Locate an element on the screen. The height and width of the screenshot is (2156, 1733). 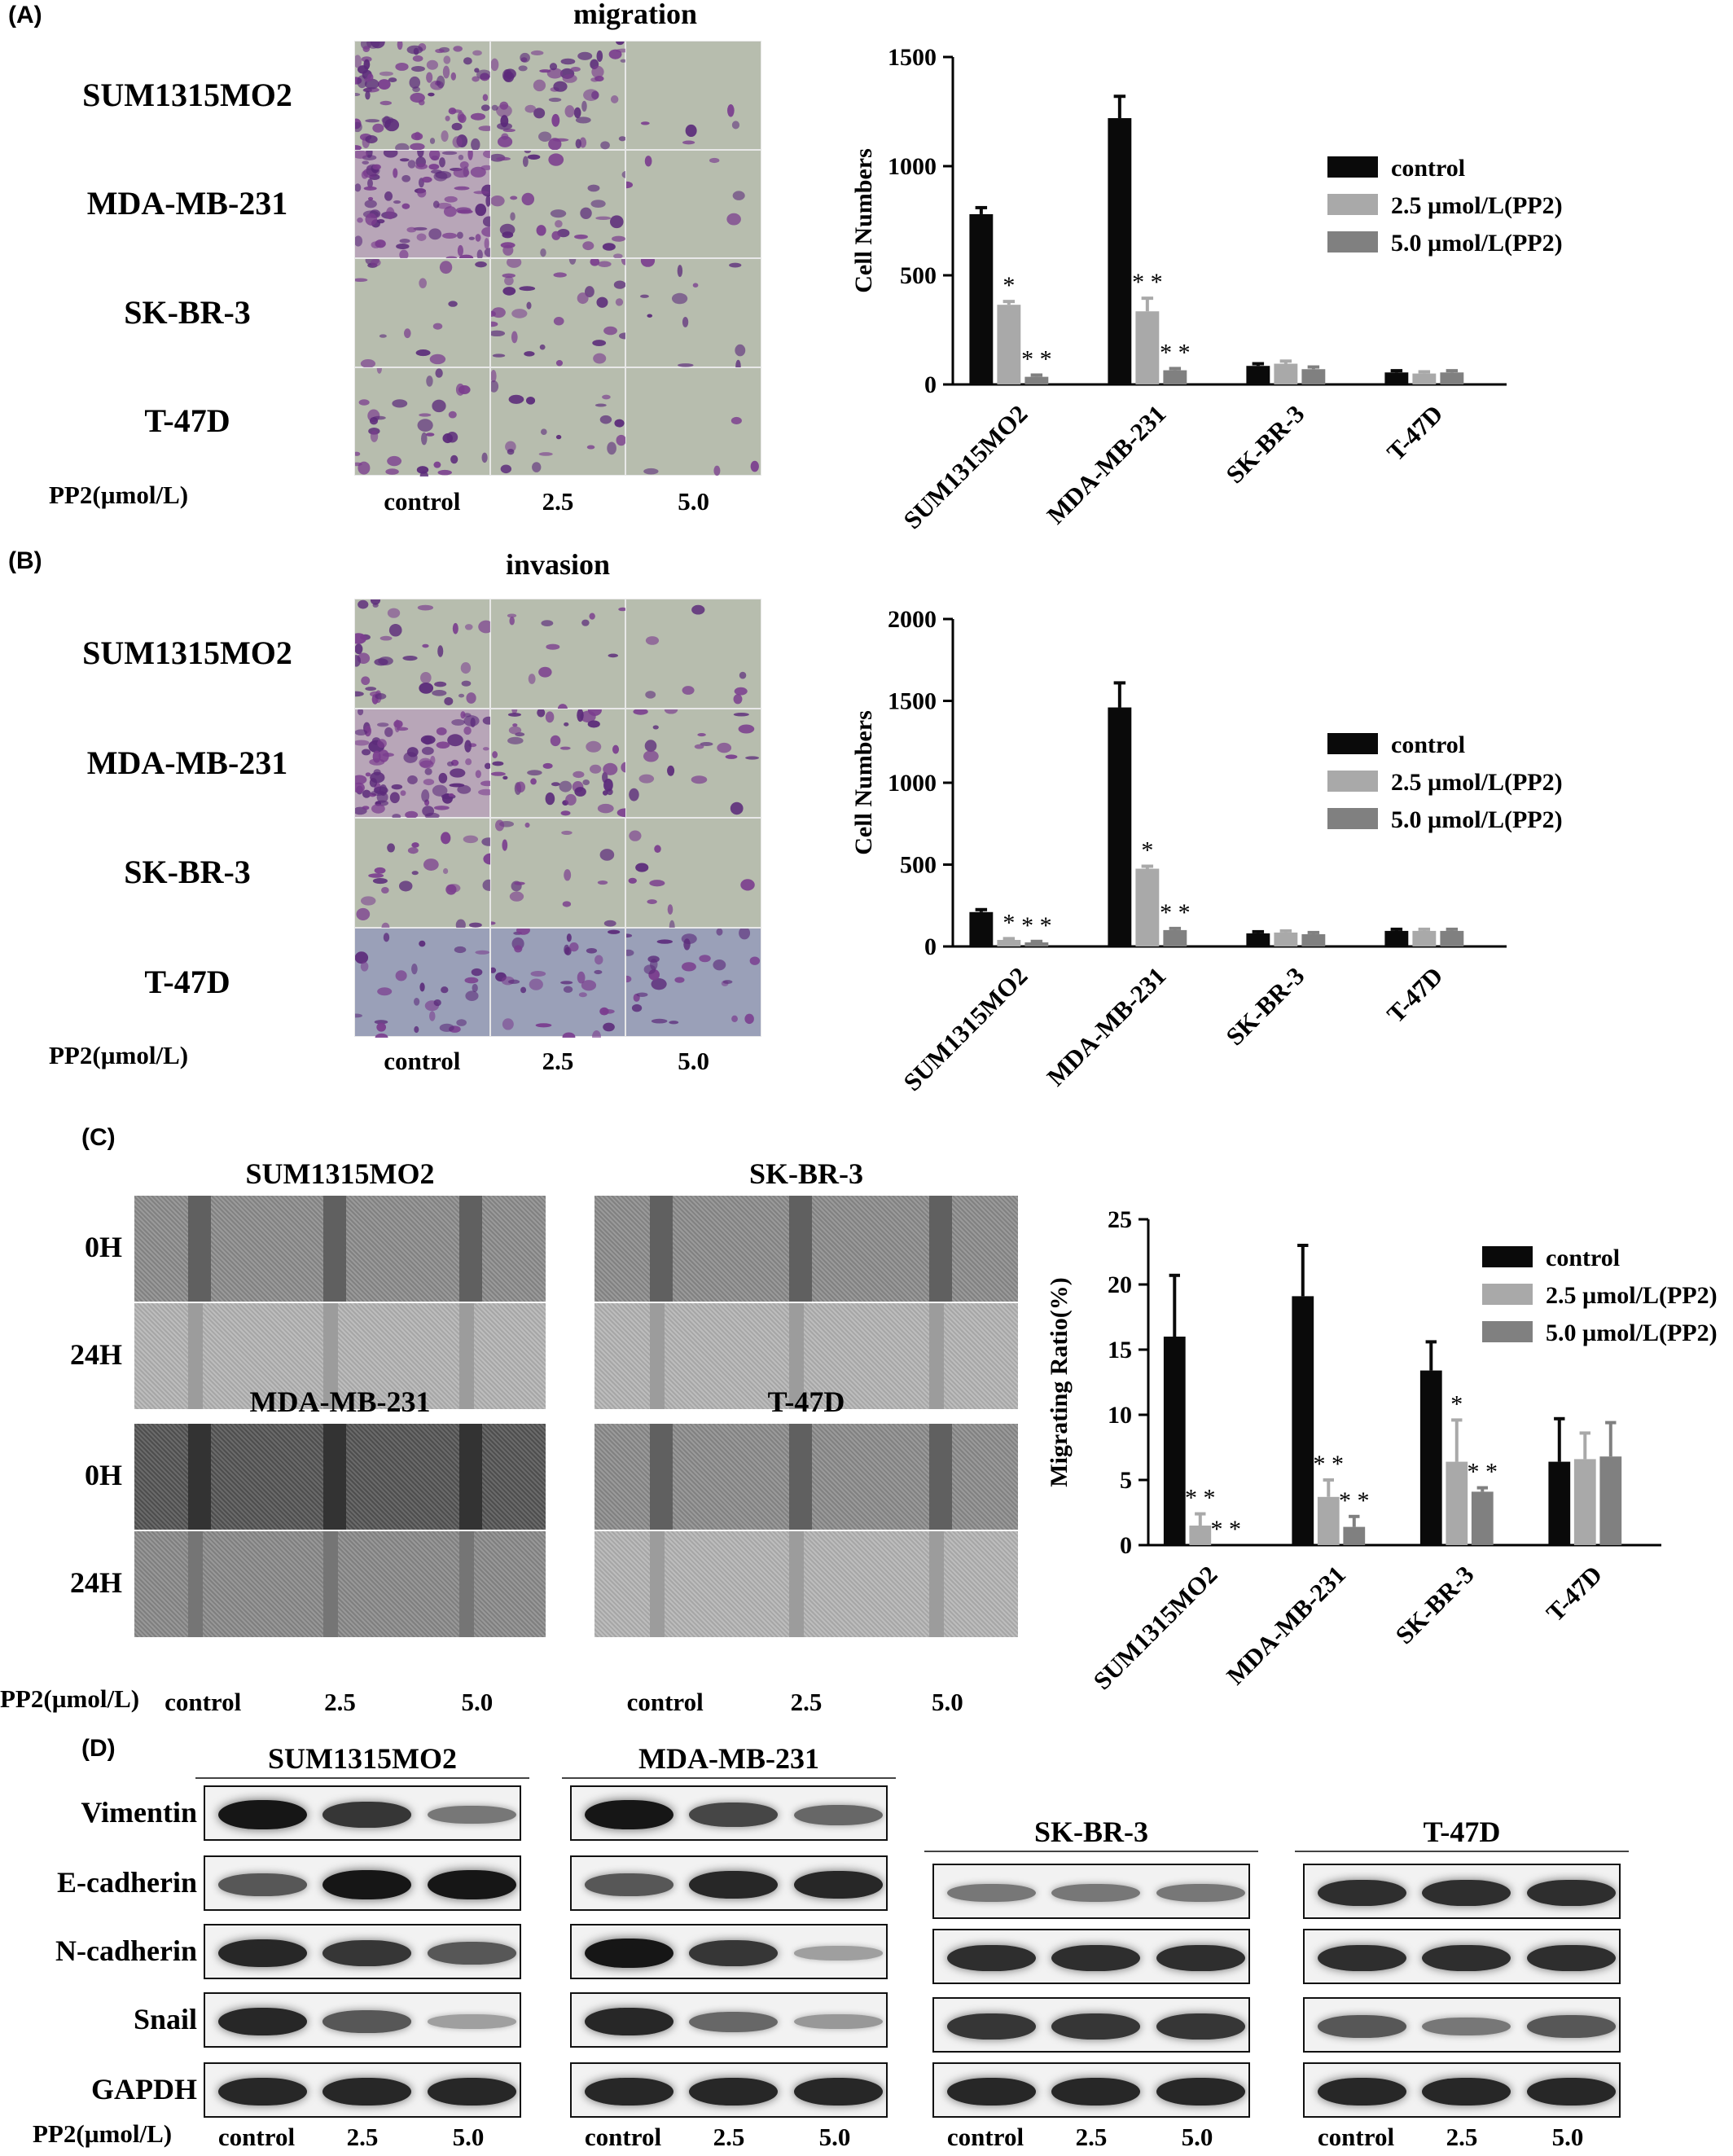
cell-line-row-label: SK-BR-3 is located at coordinates (187, 312).